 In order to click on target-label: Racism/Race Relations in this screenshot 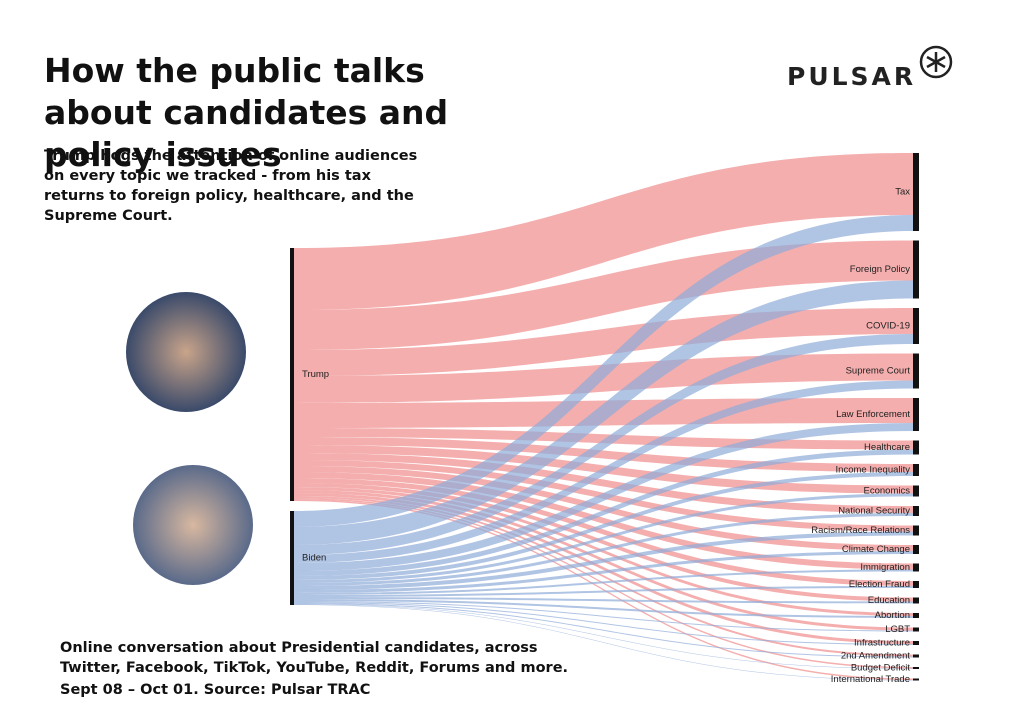, I will do `click(860, 530)`.